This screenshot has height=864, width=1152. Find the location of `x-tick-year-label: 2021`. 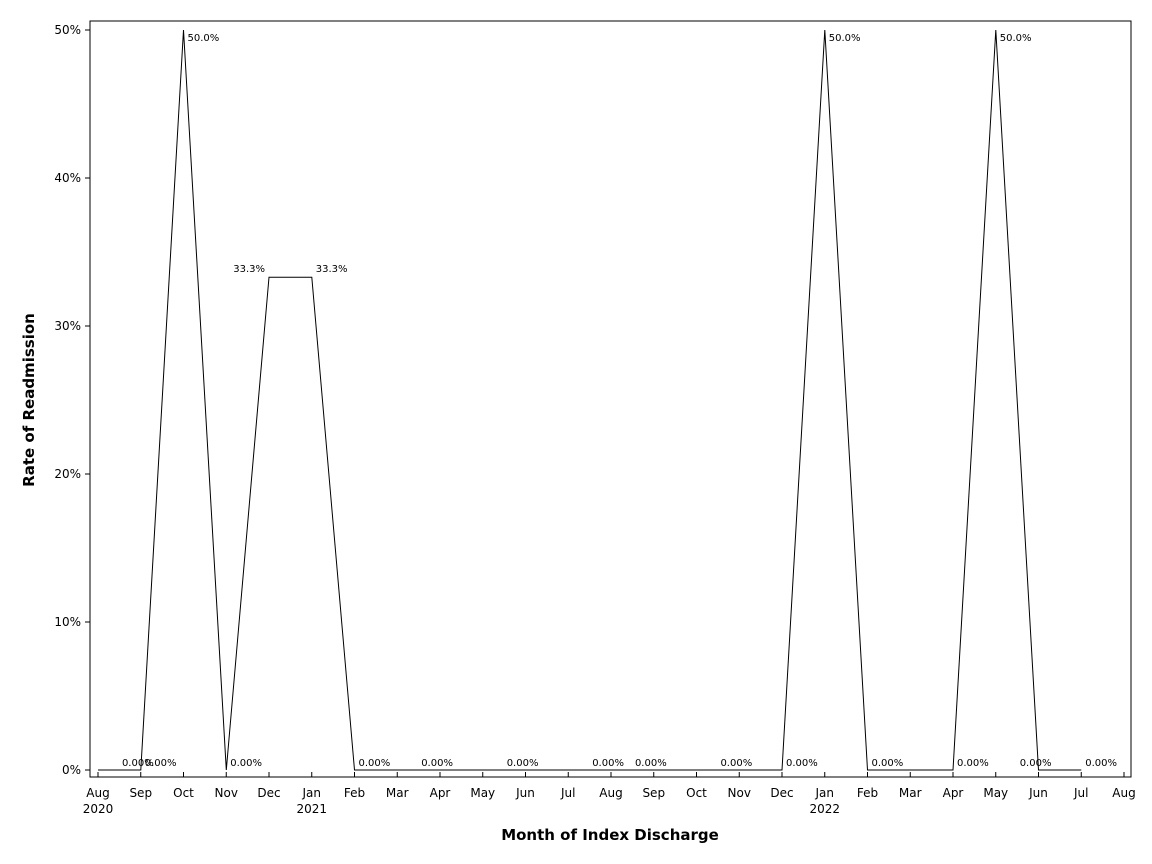

x-tick-year-label: 2021 is located at coordinates (311, 809).